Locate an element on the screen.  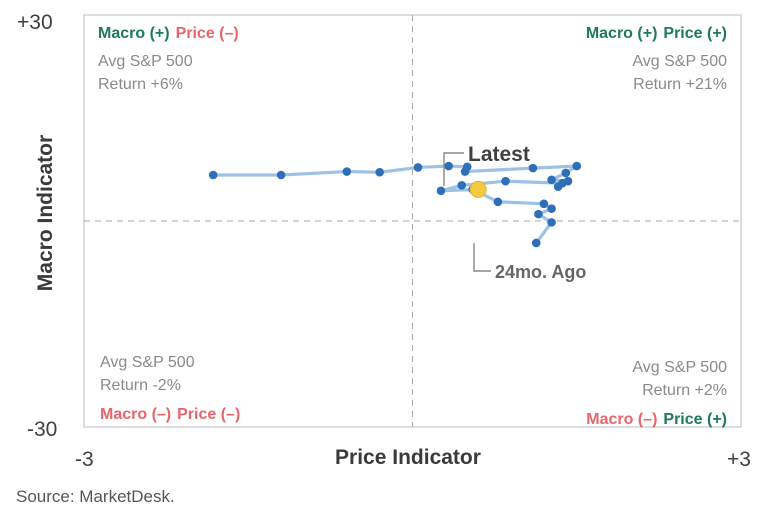
quadrant-tl-line2: Return +6% is located at coordinates (140, 84).